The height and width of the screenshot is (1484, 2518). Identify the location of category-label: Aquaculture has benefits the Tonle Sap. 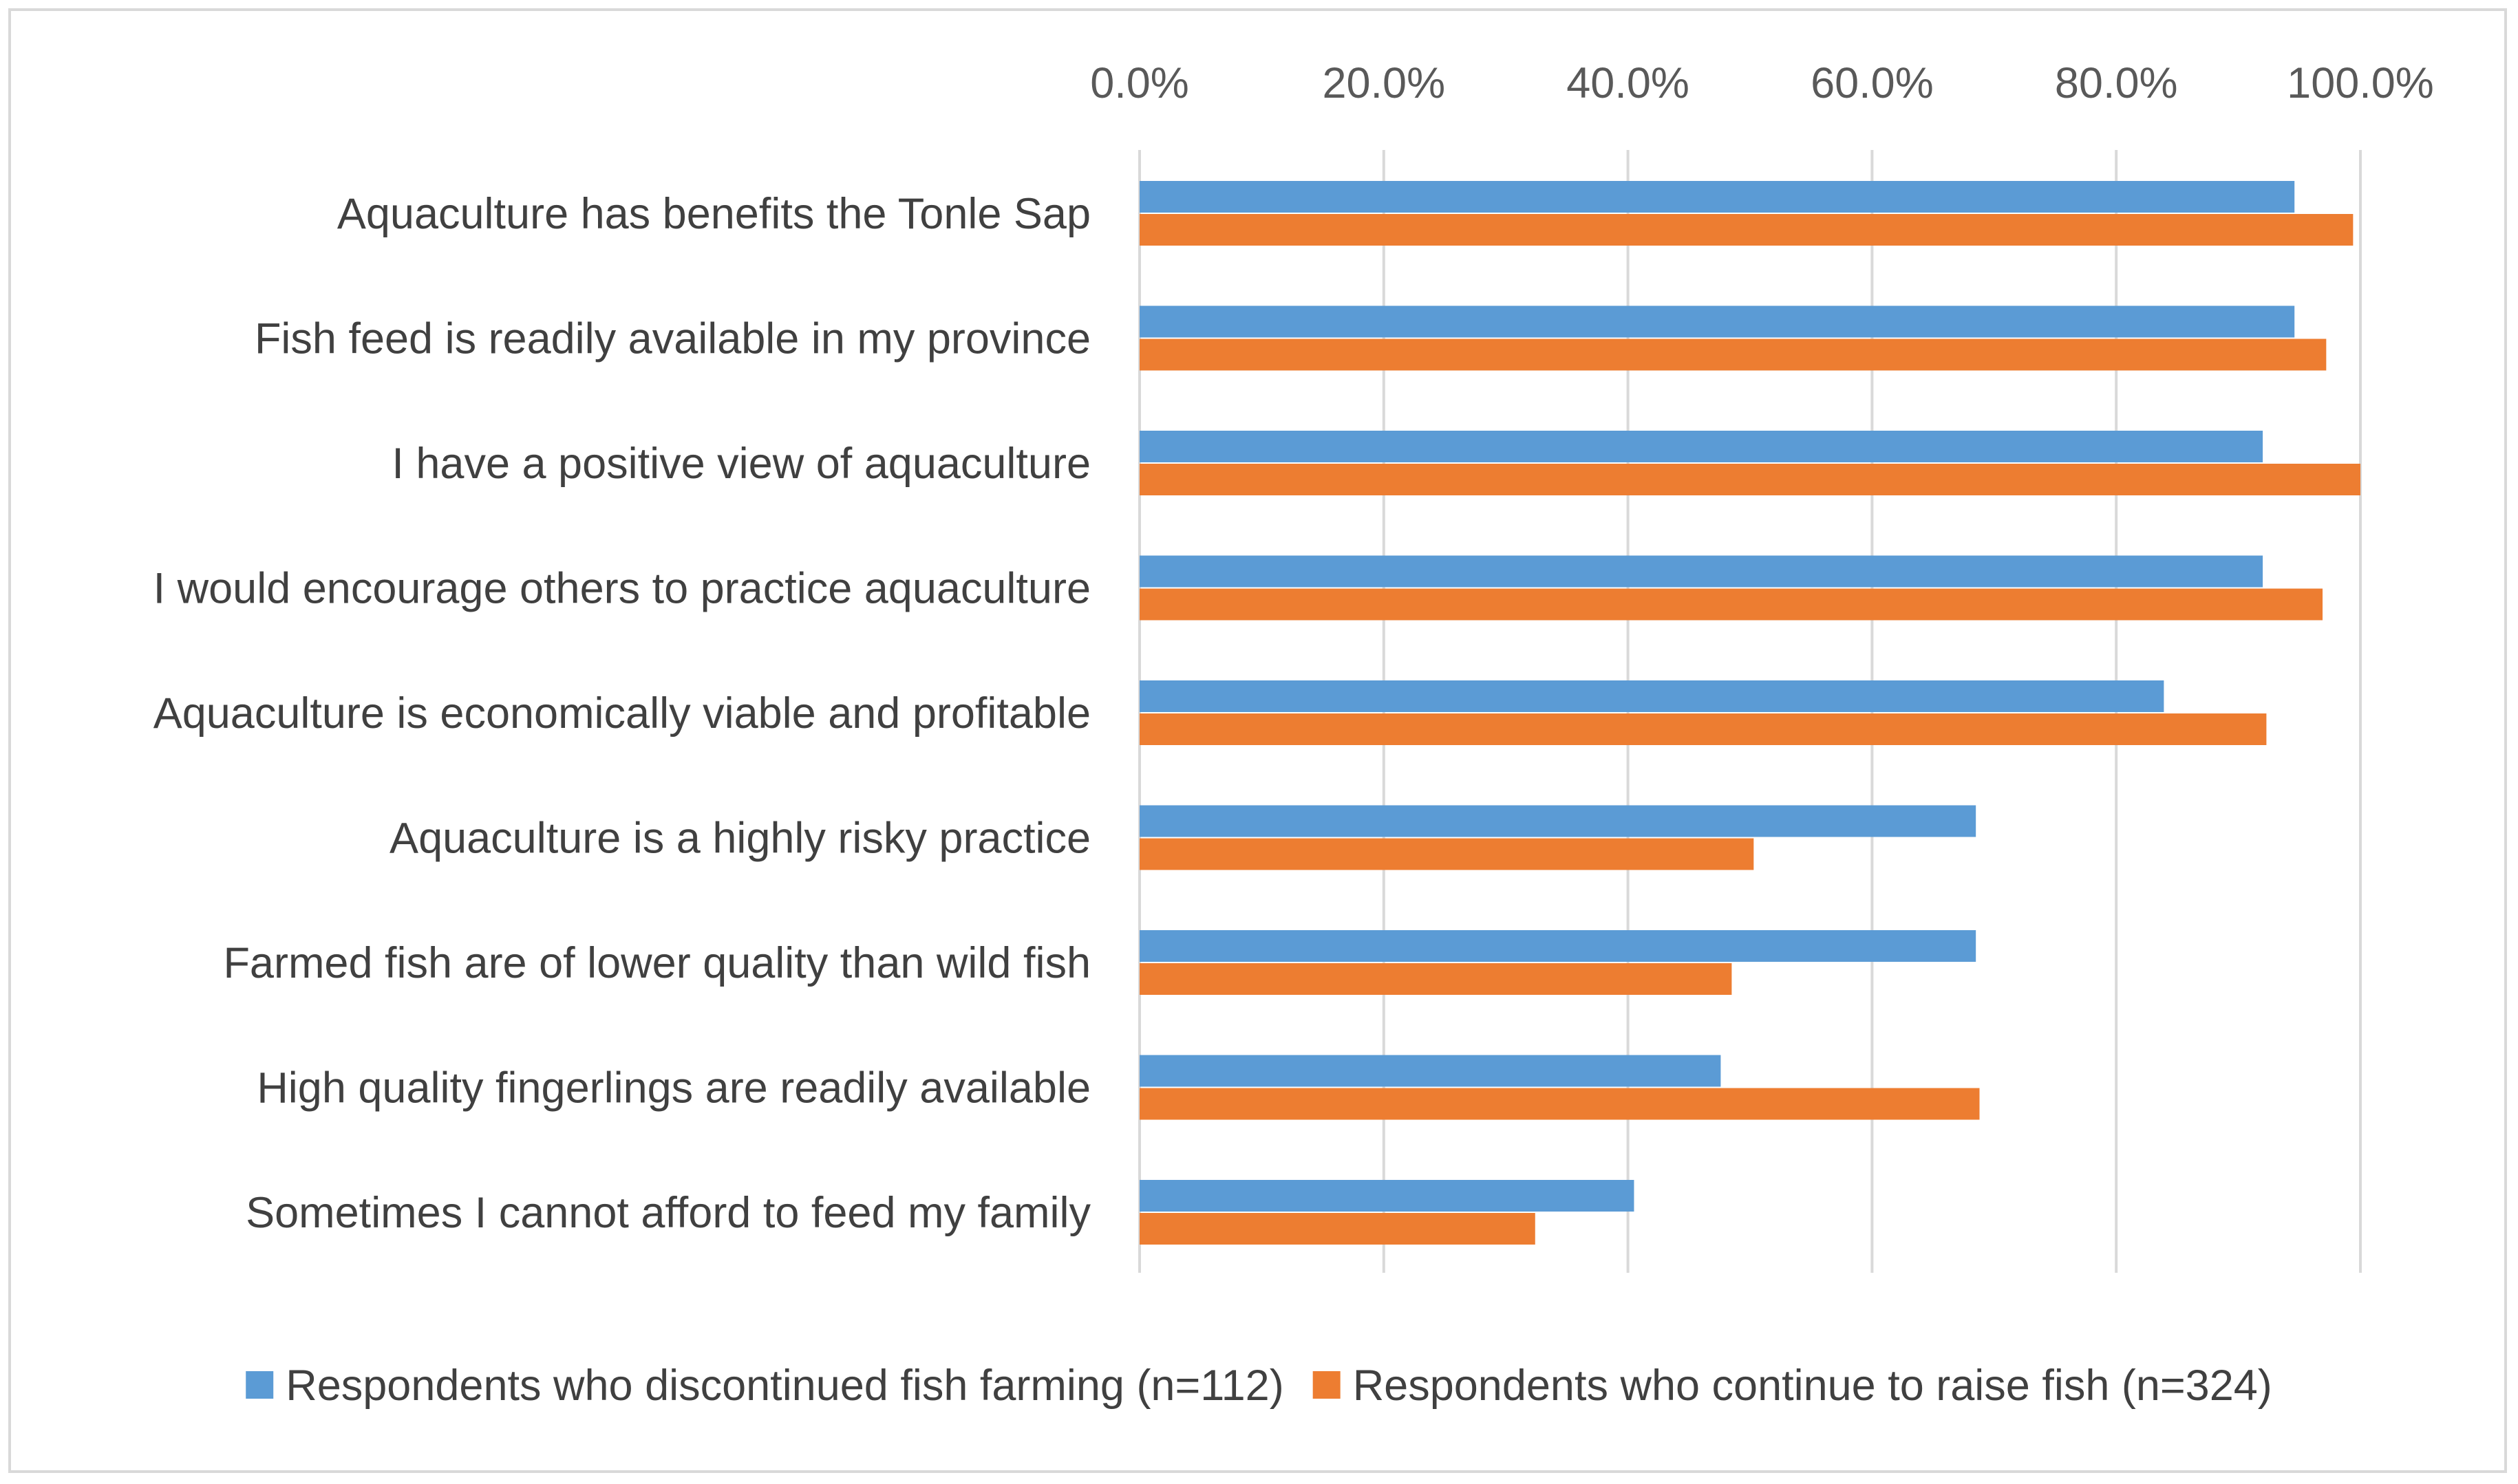
(714, 214).